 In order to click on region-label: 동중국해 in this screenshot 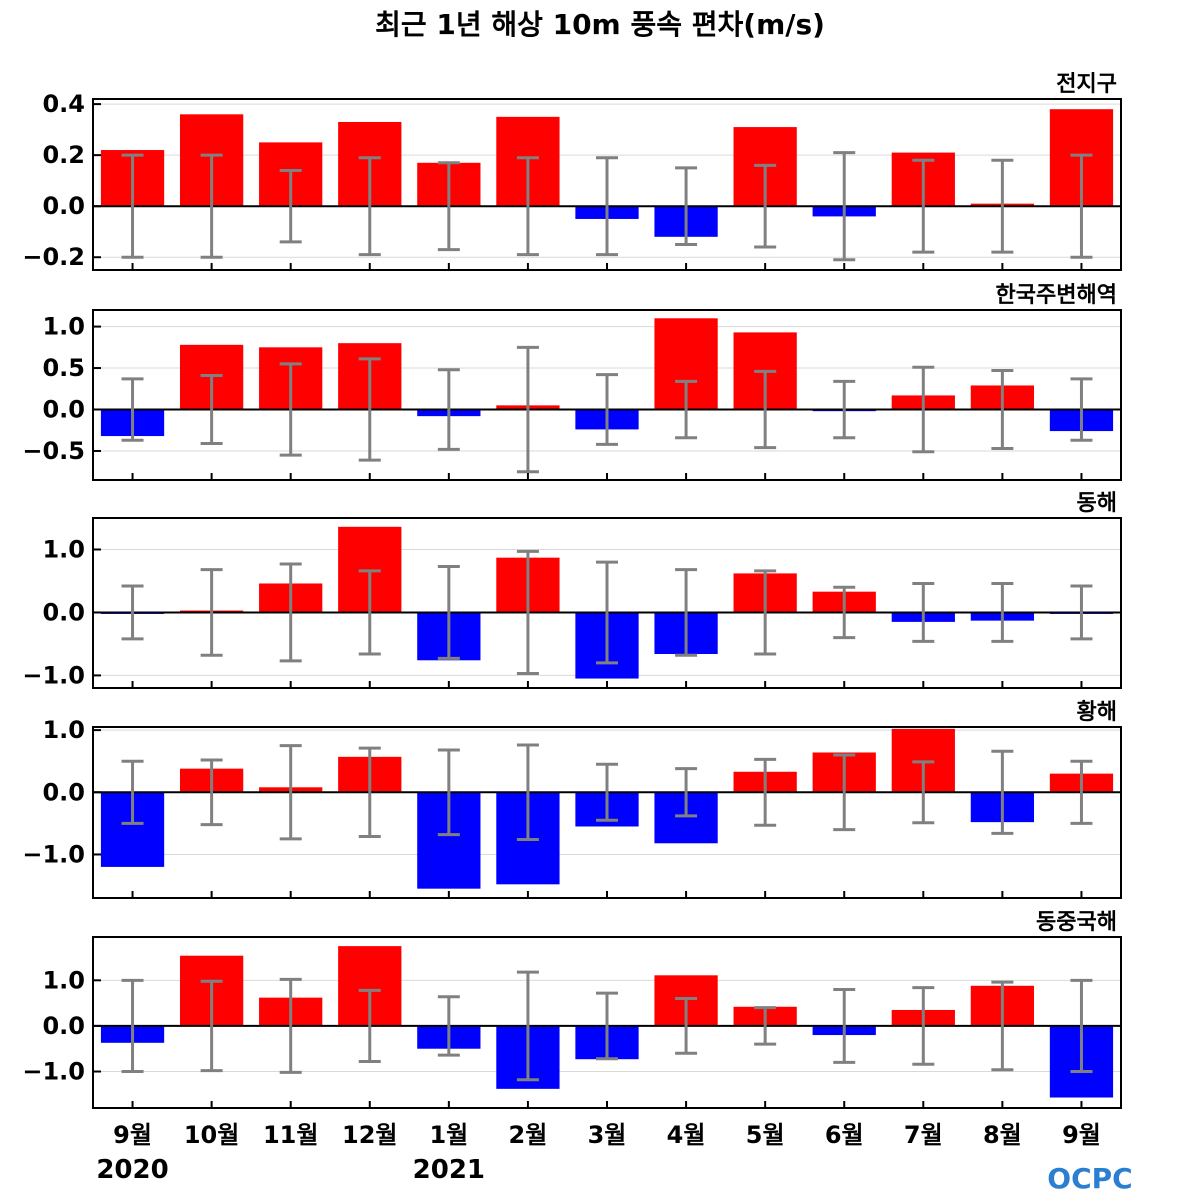, I will do `click(1076, 922)`.